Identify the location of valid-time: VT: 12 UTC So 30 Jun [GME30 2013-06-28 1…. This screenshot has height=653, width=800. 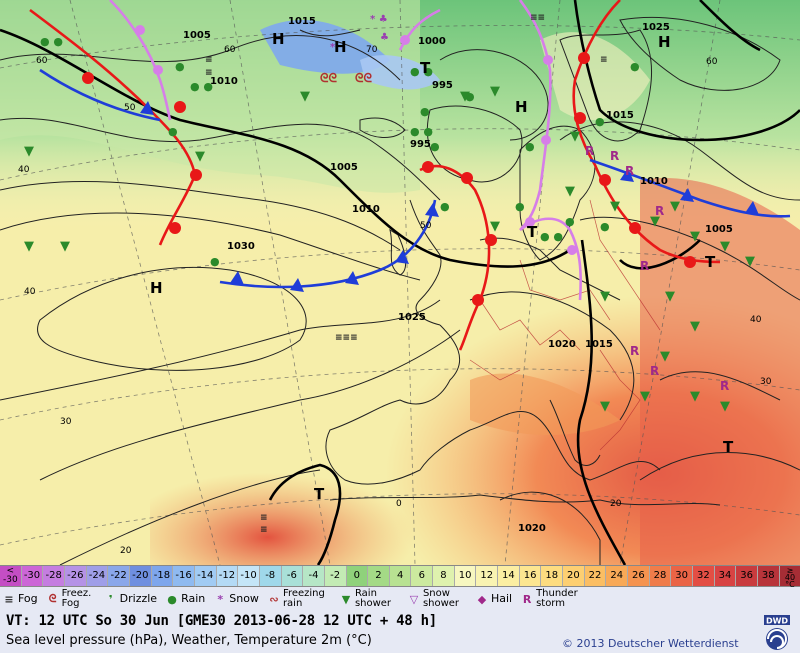
(221, 621).